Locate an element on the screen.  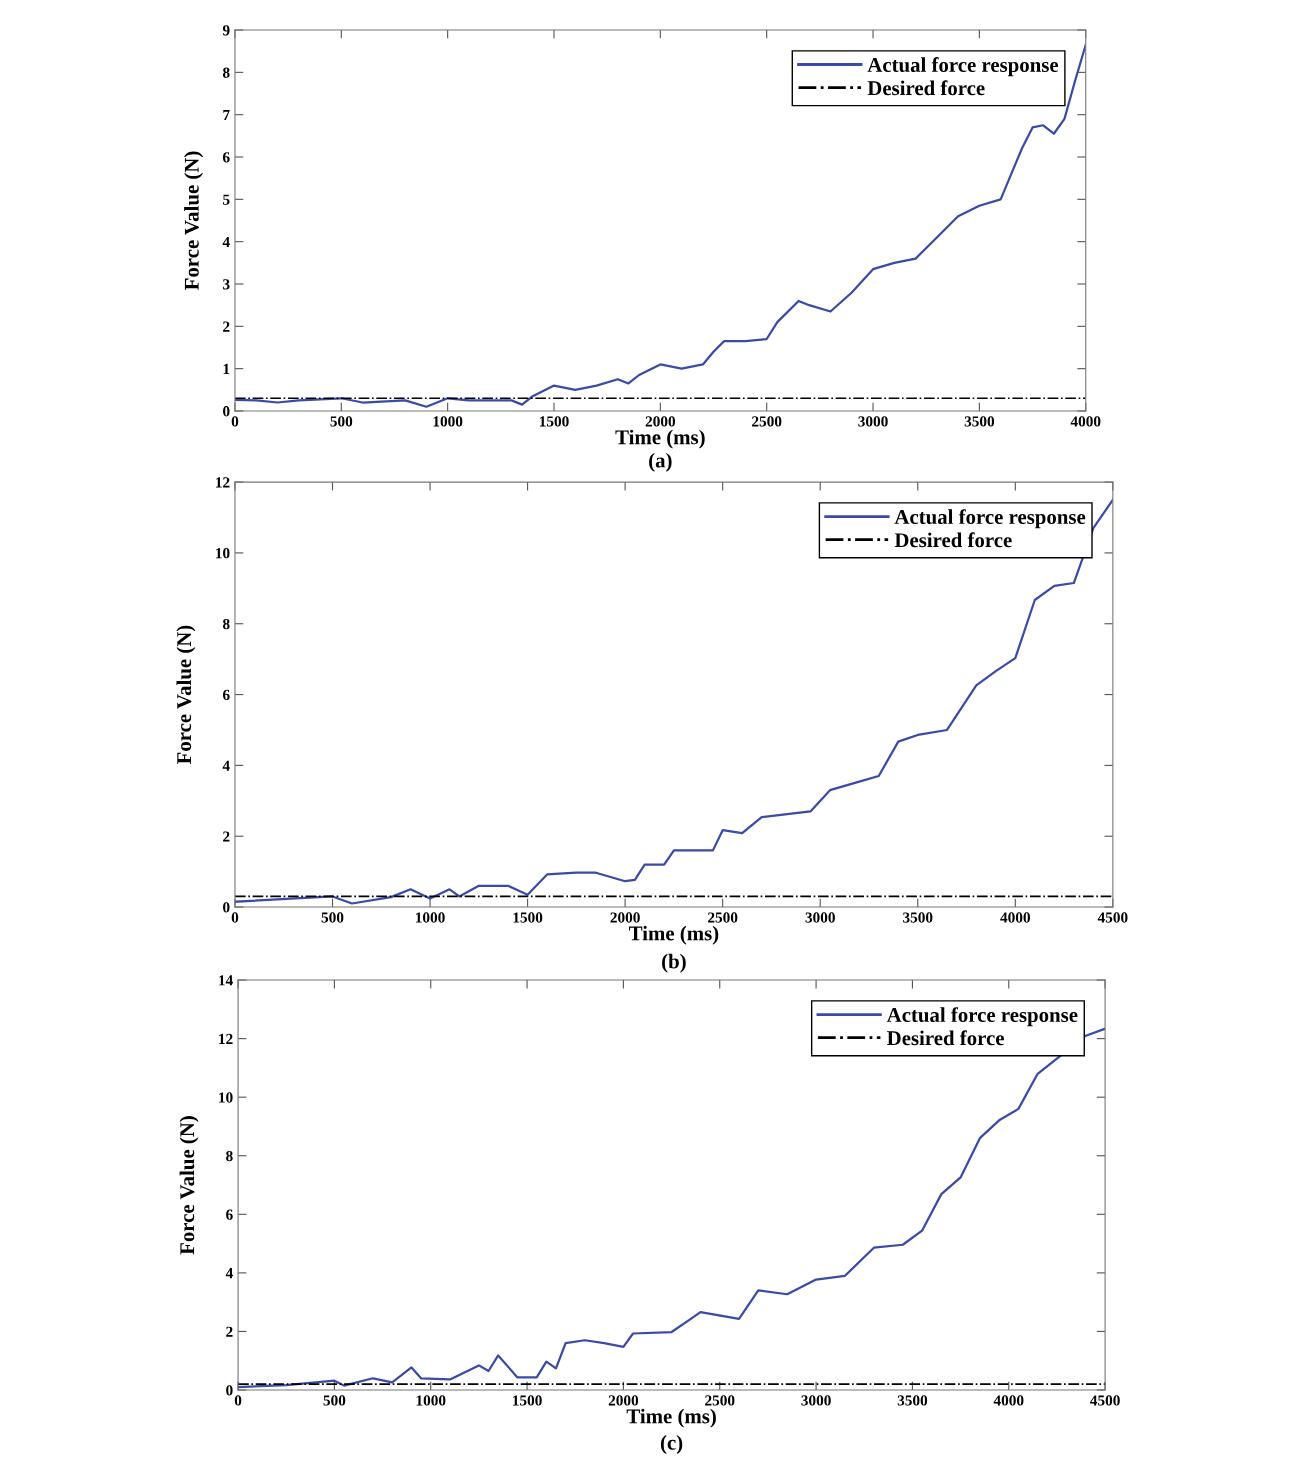
text: (b) is located at coordinates (674, 963).